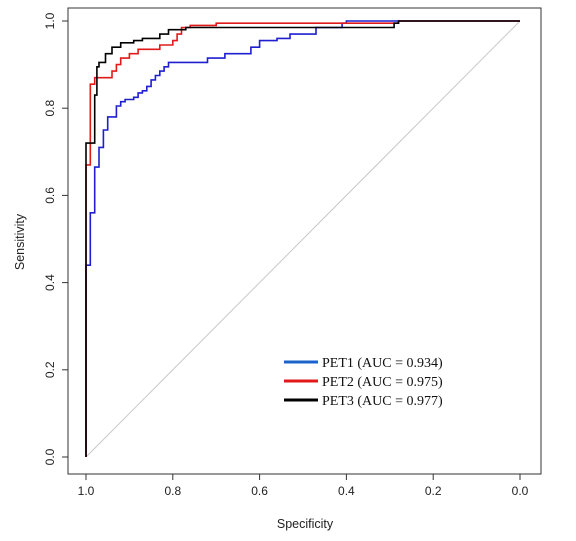 Image resolution: width=576 pixels, height=541 pixels. Describe the element at coordinates (50, 108) in the screenshot. I see `y-tick-label: 0.8` at that location.